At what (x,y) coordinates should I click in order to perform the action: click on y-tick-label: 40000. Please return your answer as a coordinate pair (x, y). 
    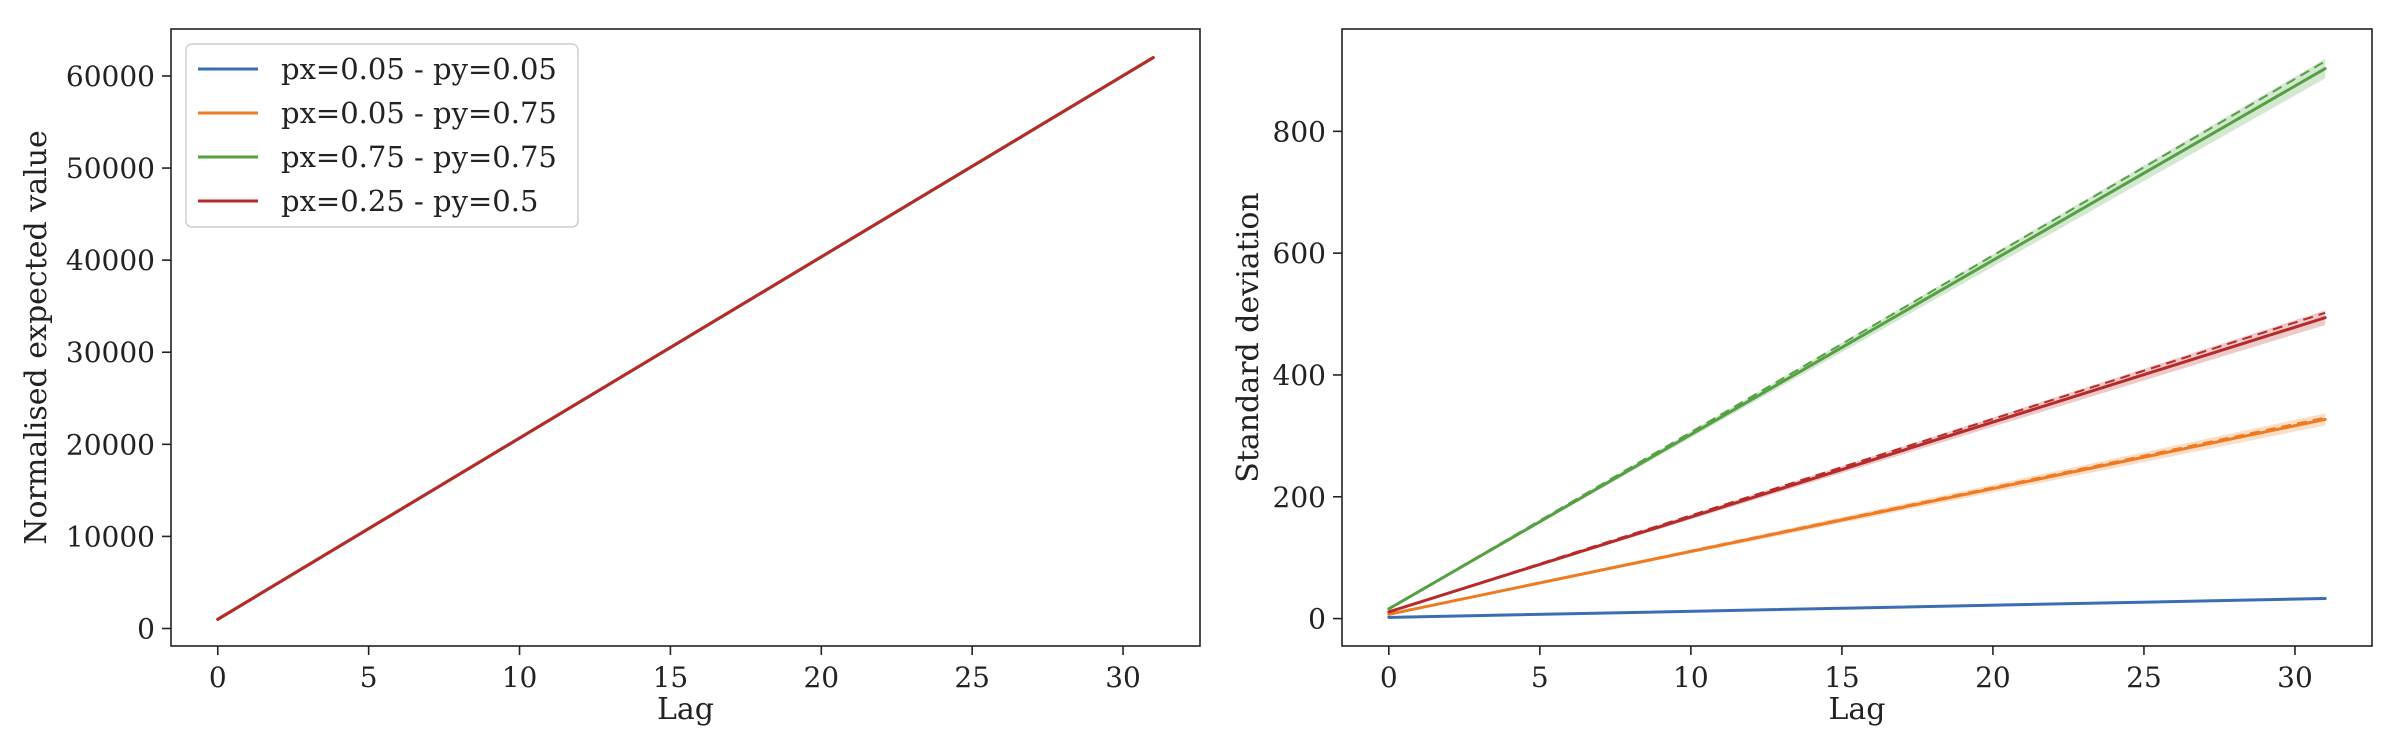
    Looking at the image, I should click on (110, 260).